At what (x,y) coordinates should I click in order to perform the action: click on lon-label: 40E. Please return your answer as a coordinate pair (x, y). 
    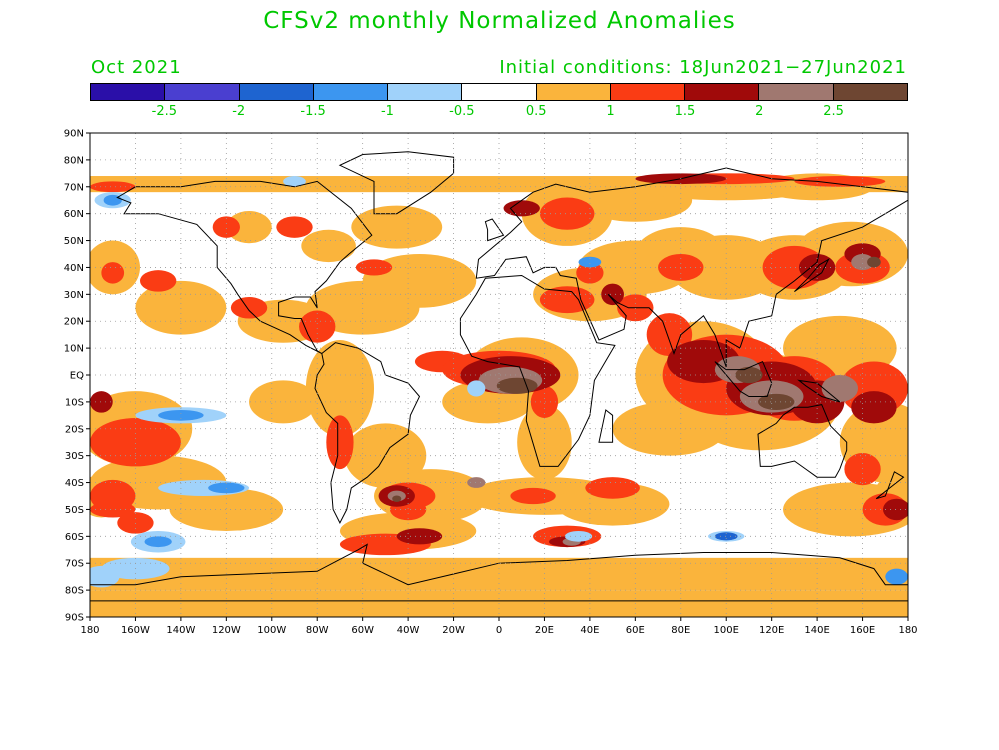
    Looking at the image, I should click on (589, 630).